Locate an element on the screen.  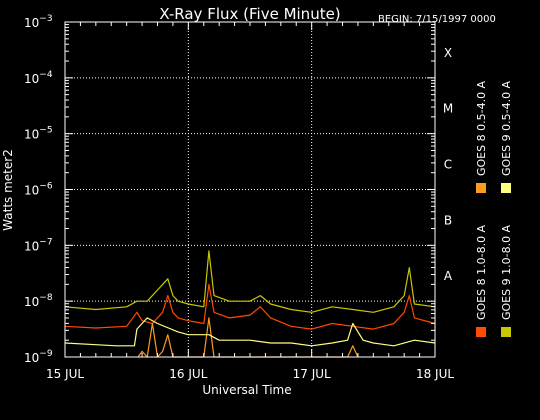
y-tick-label: 10⁻⁹ is located at coordinates (38, 357).